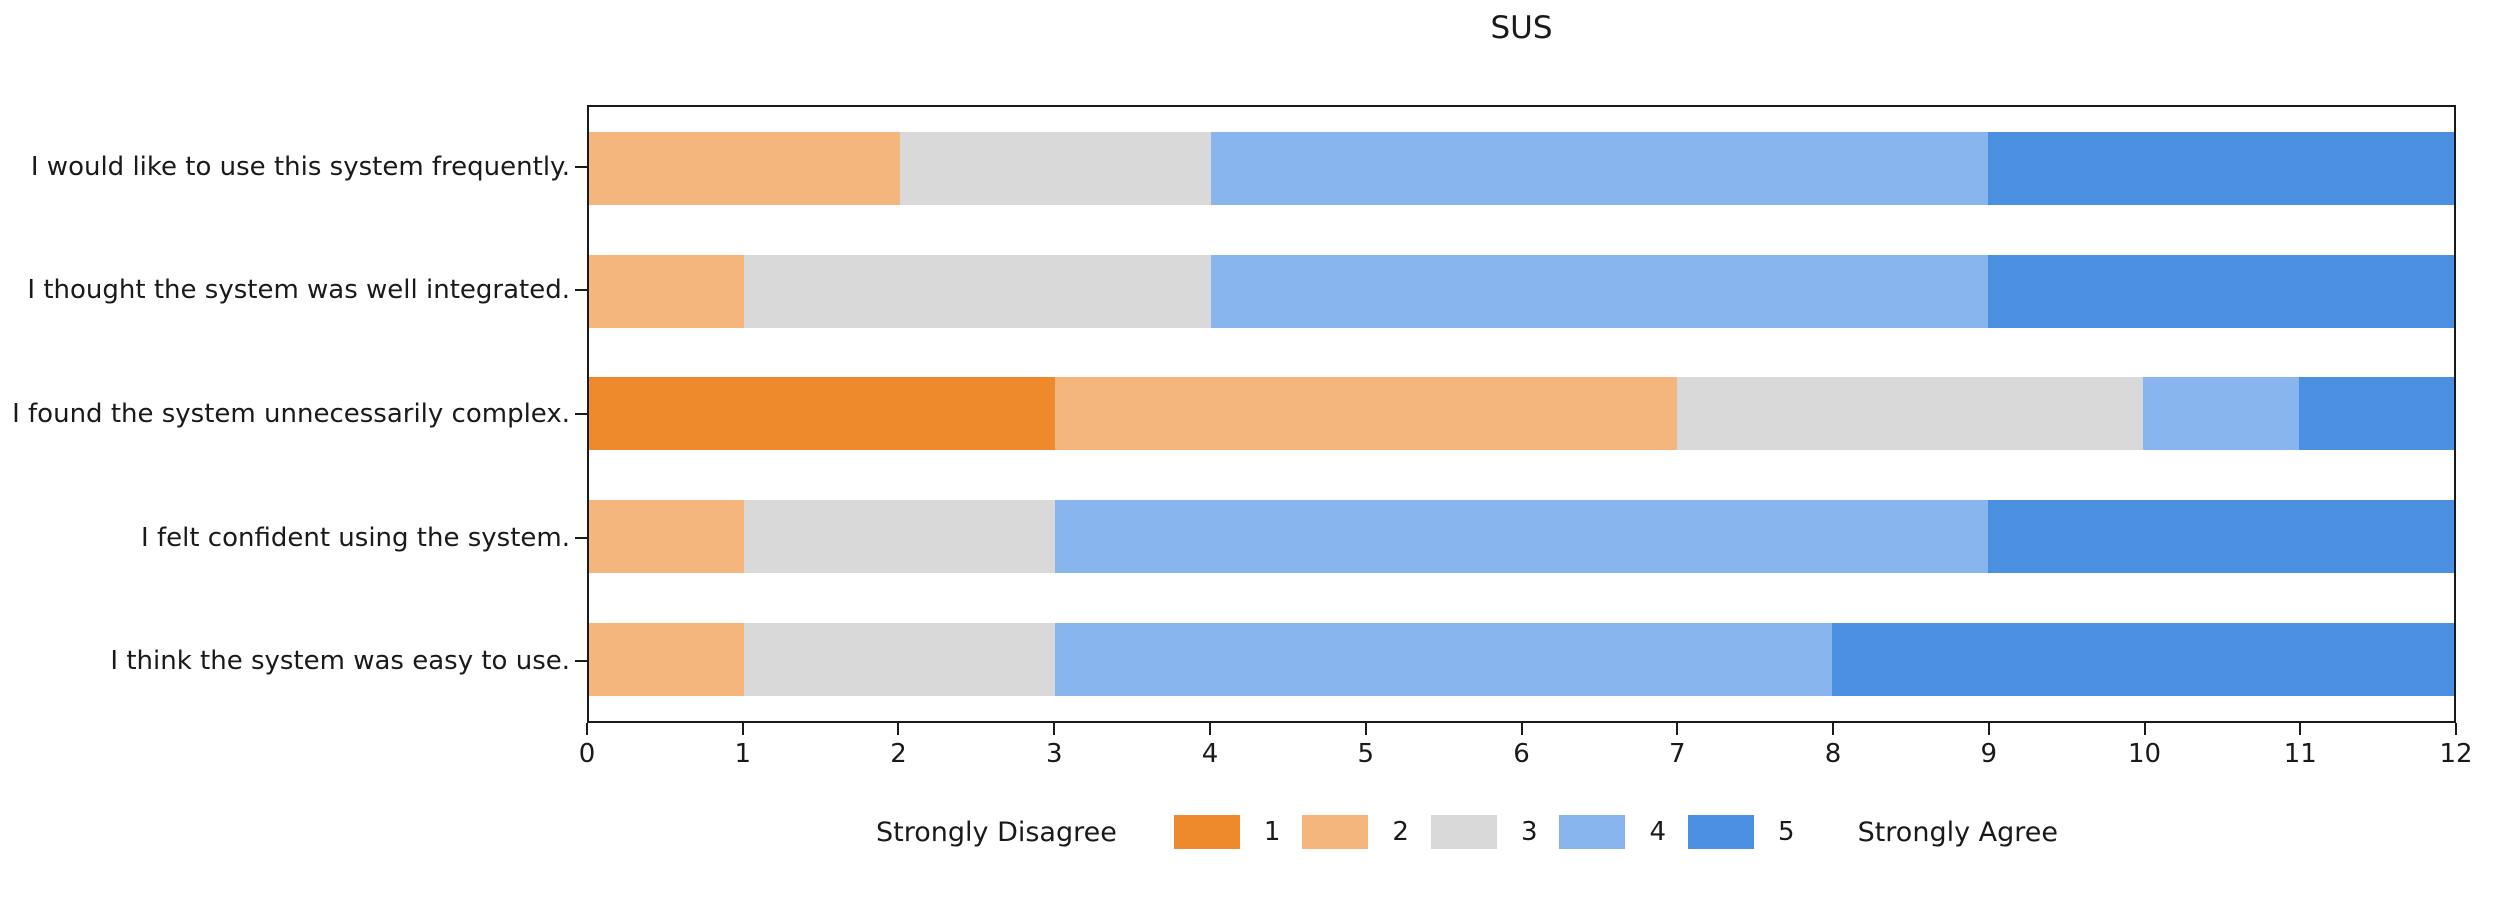 Image resolution: width=2511 pixels, height=916 pixels. I want to click on x-tick-label: 9, so click(1989, 754).